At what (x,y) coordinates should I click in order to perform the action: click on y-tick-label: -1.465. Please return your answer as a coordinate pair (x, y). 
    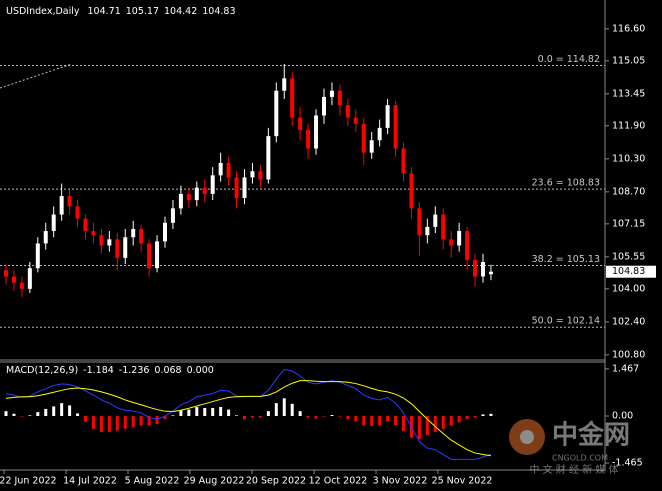
    Looking at the image, I should click on (627, 463).